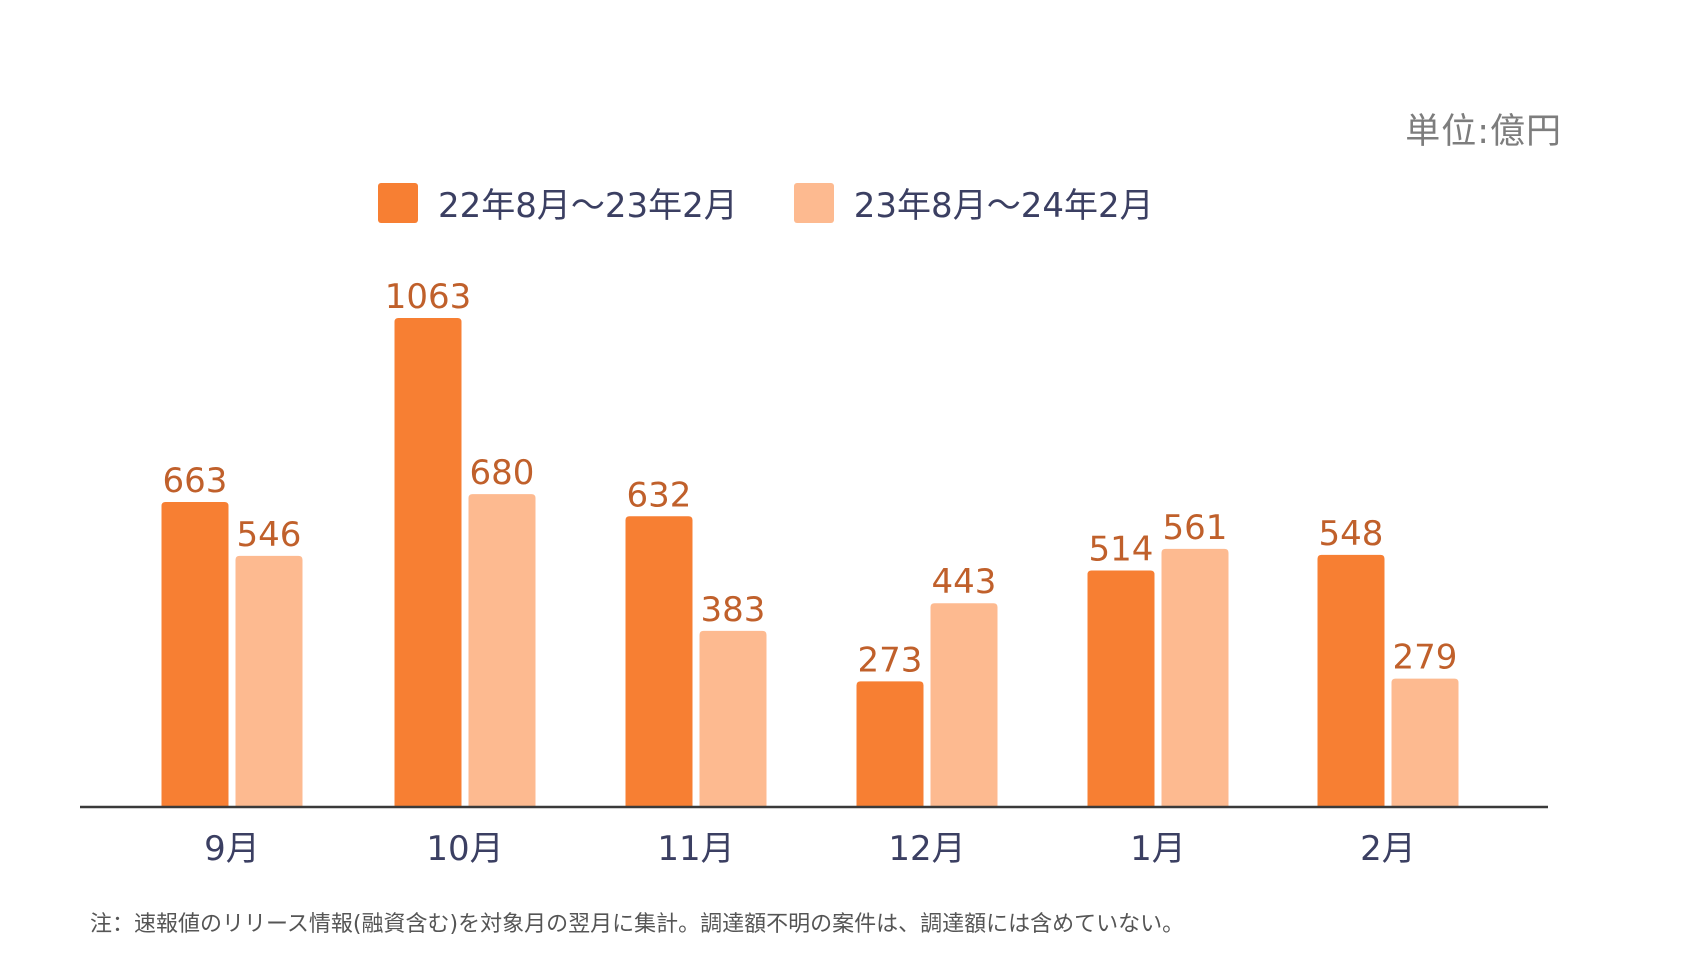  I want to click on x-tick-label: 1月, so click(1158, 849).